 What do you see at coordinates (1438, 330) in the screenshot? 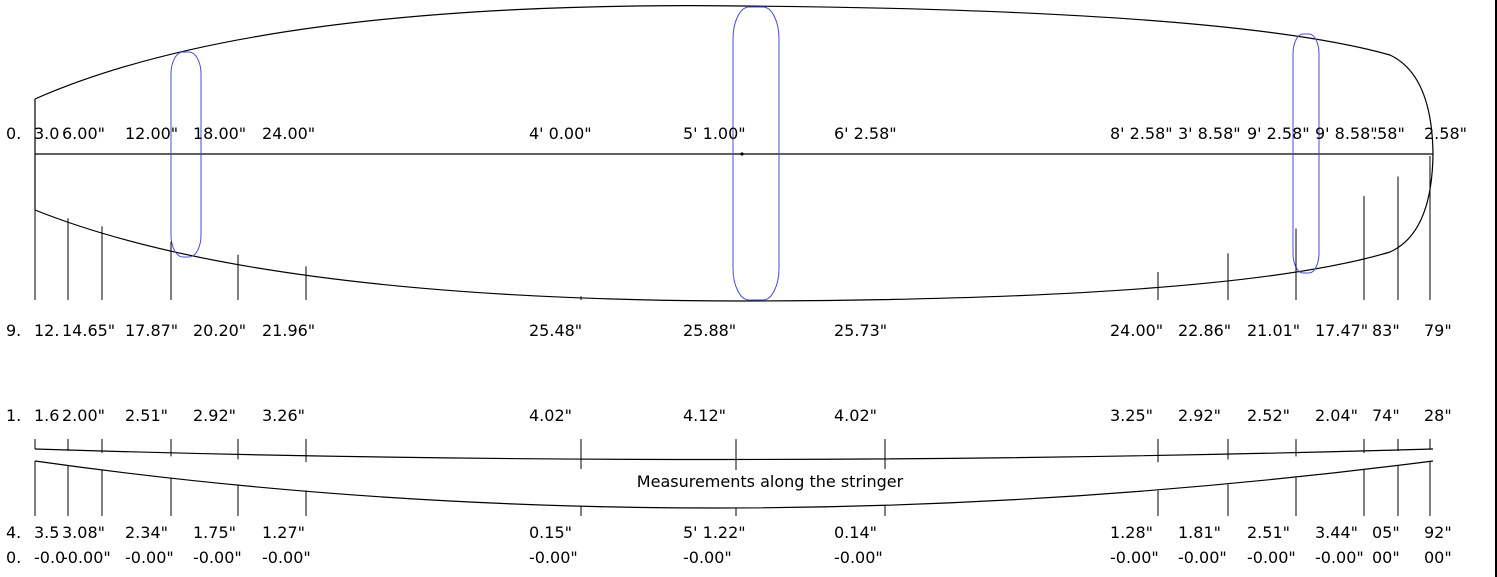
I see `width-label-14: 79"` at bounding box center [1438, 330].